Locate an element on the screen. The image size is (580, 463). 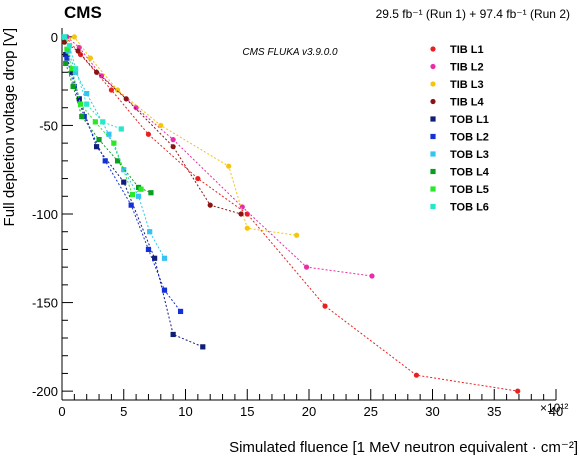
series-line-tob-l3 is located at coordinates (116, 154).